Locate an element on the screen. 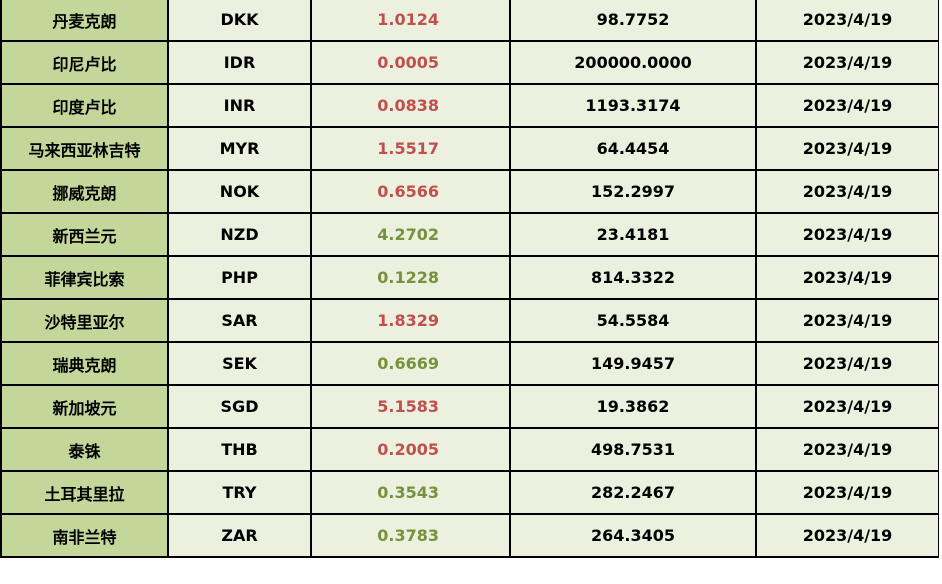  currency-code-cell: NOK is located at coordinates (239, 191).